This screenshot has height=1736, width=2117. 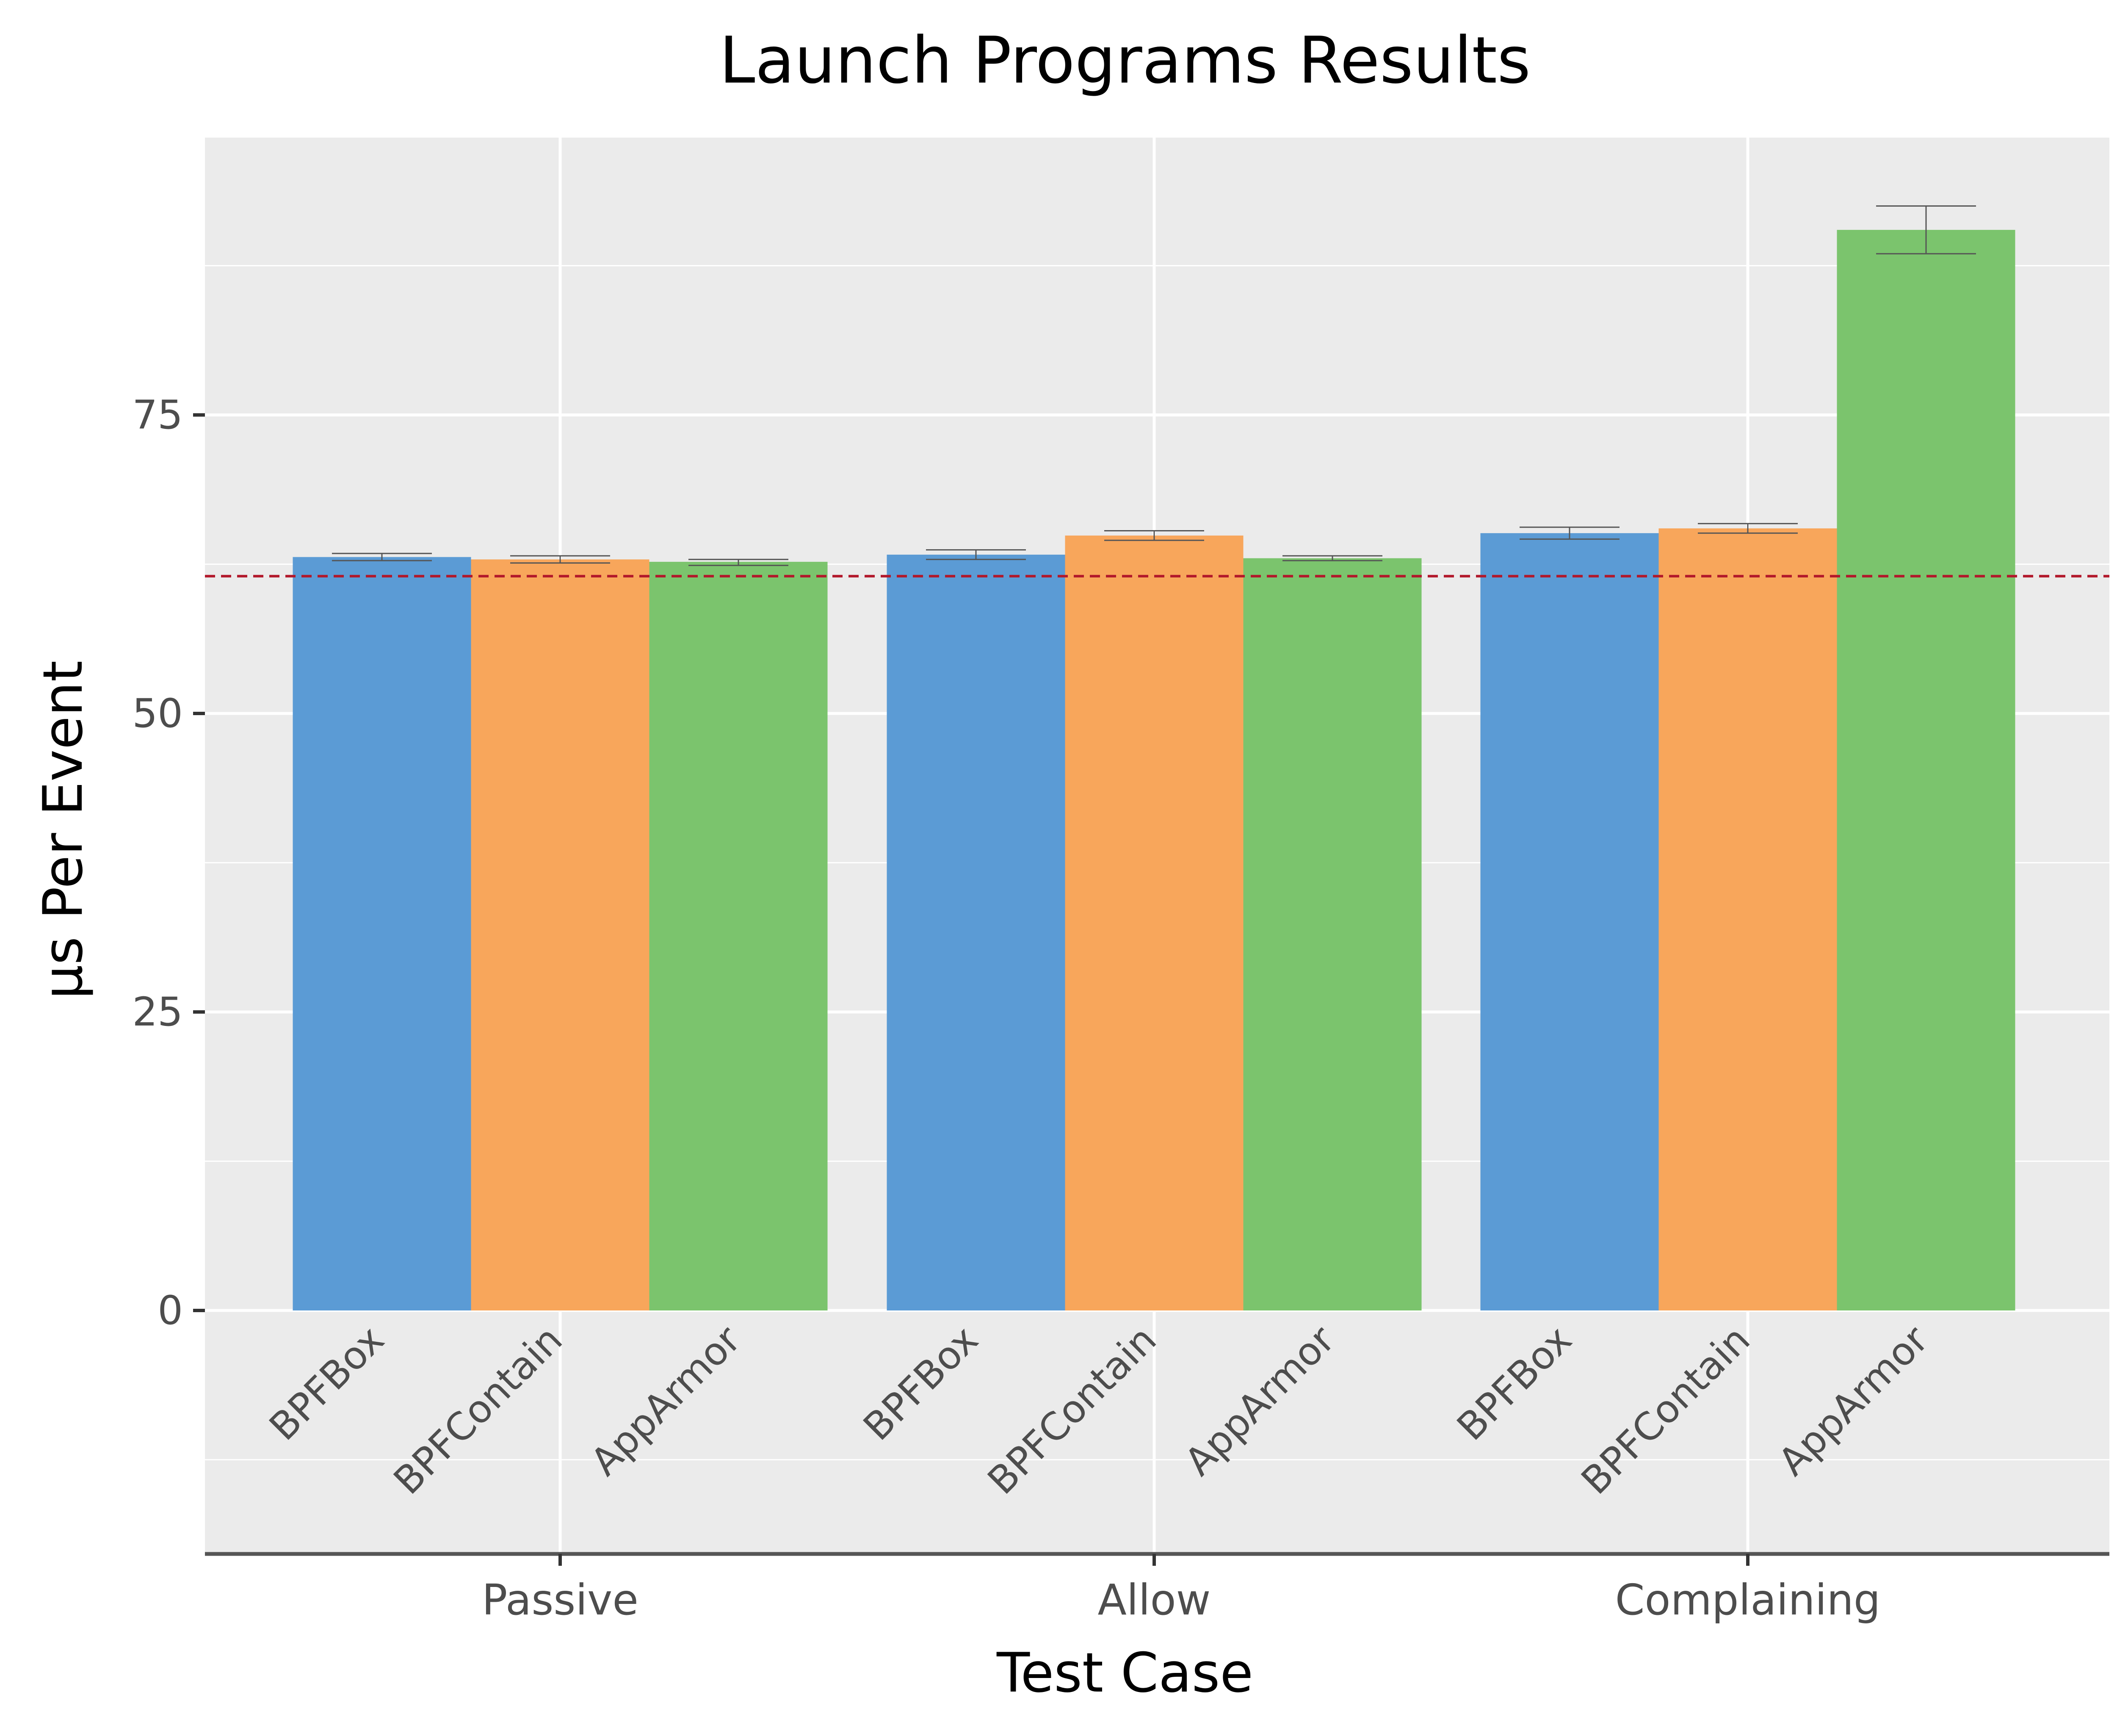 I want to click on errorbar-bpfbox-allow, so click(x=976, y=554).